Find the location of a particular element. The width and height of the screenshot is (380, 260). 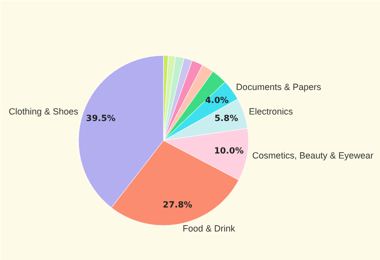

data-label: 4.0% is located at coordinates (217, 101).